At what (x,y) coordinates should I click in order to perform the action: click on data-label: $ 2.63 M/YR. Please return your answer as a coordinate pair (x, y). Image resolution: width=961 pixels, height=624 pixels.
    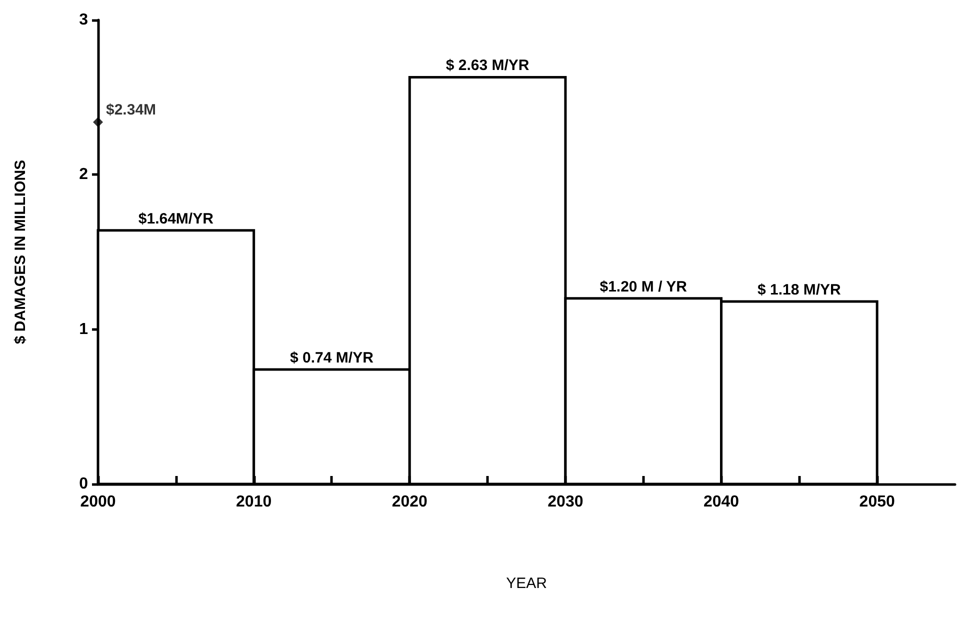
    Looking at the image, I should click on (488, 65).